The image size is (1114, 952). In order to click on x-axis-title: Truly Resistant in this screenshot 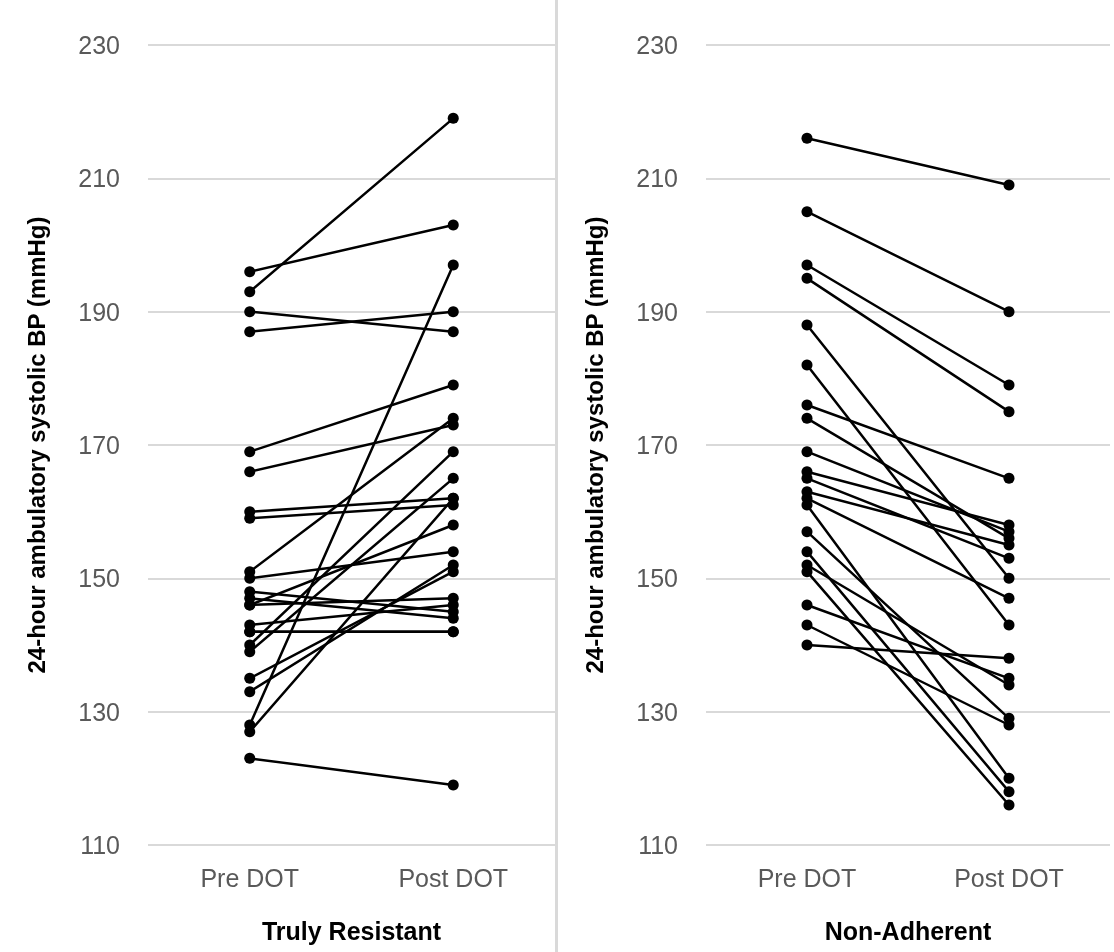, I will do `click(351, 930)`.